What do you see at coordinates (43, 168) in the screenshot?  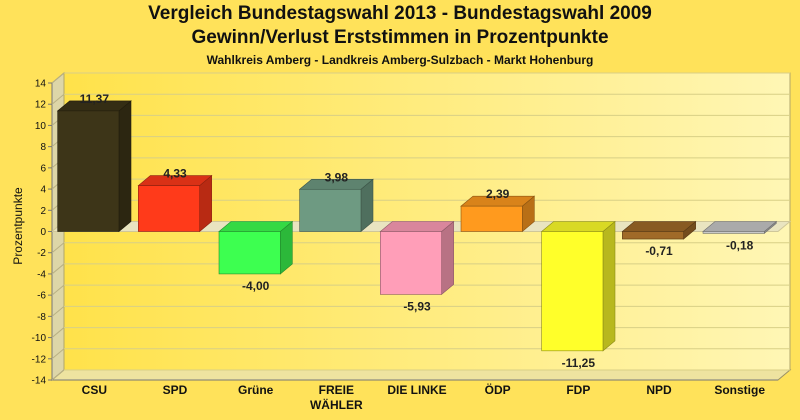 I see `y-tick-label: 6` at bounding box center [43, 168].